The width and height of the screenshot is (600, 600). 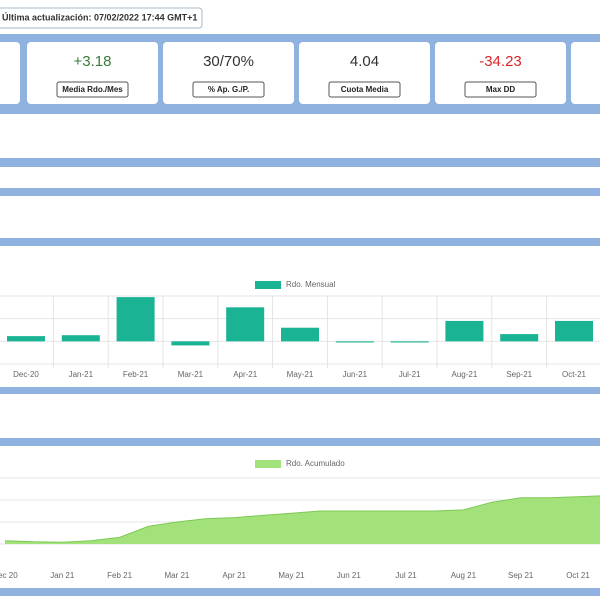 What do you see at coordinates (355, 374) in the screenshot?
I see `x-tick-label: Jun-21` at bounding box center [355, 374].